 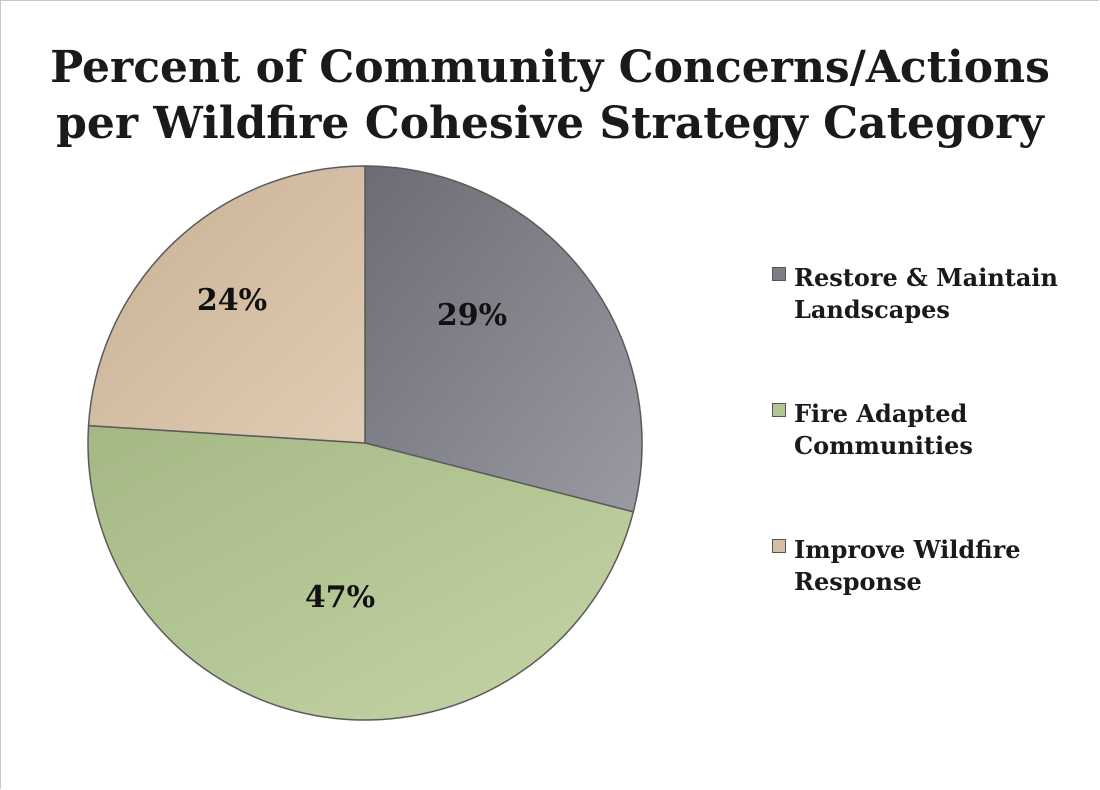 What do you see at coordinates (944, 430) in the screenshot?
I see `legend-label-fire-adapted: Fire Adapted Communities` at bounding box center [944, 430].